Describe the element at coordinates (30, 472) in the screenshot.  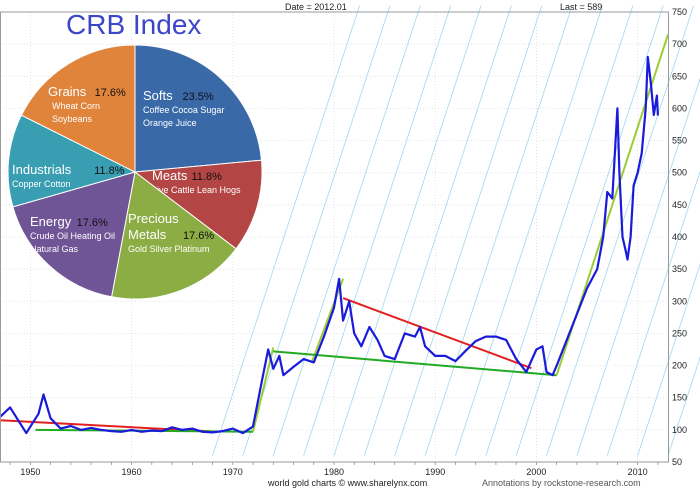
I see `x-tick-label: 1950` at that location.